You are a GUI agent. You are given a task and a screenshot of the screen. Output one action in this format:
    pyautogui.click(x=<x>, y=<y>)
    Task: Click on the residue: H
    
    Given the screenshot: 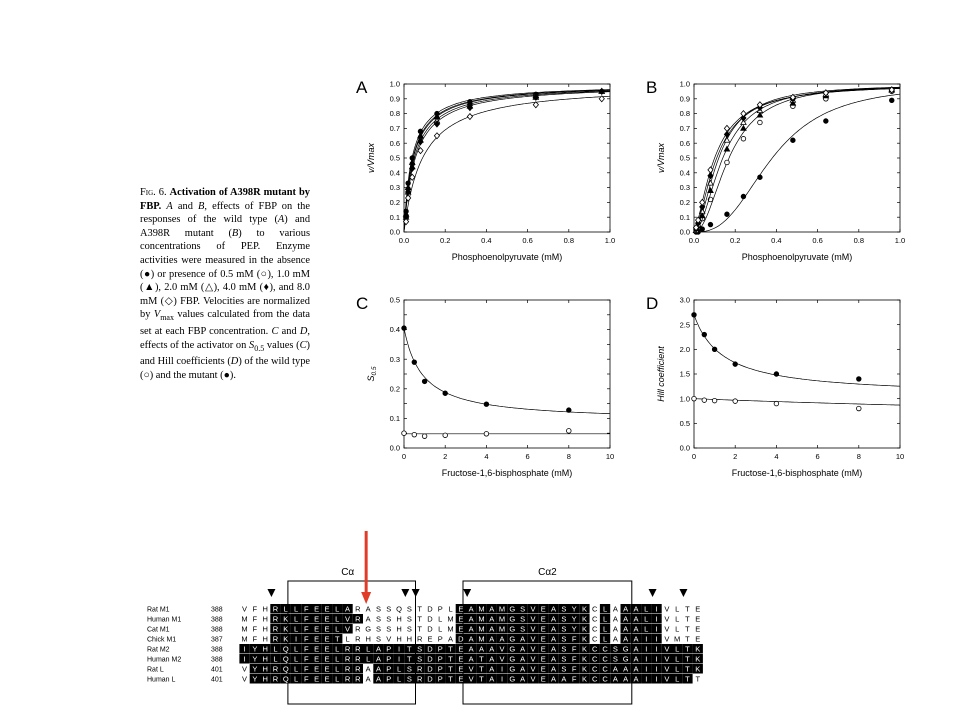 What is the action you would take?
    pyautogui.click(x=264, y=639)
    